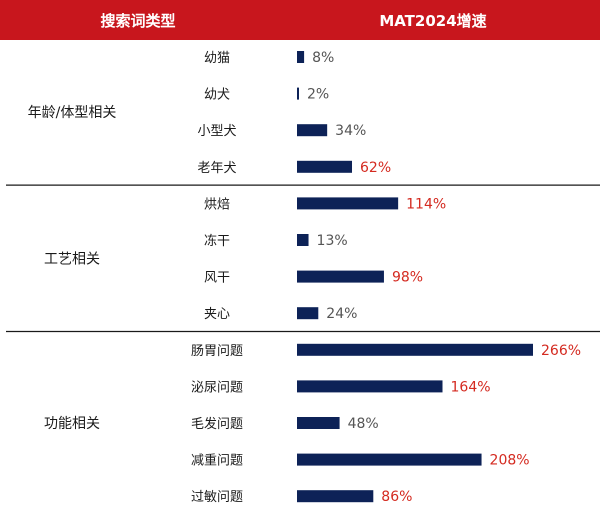 This screenshot has height=526, width=600. I want to click on value-label: 114%, so click(426, 204).